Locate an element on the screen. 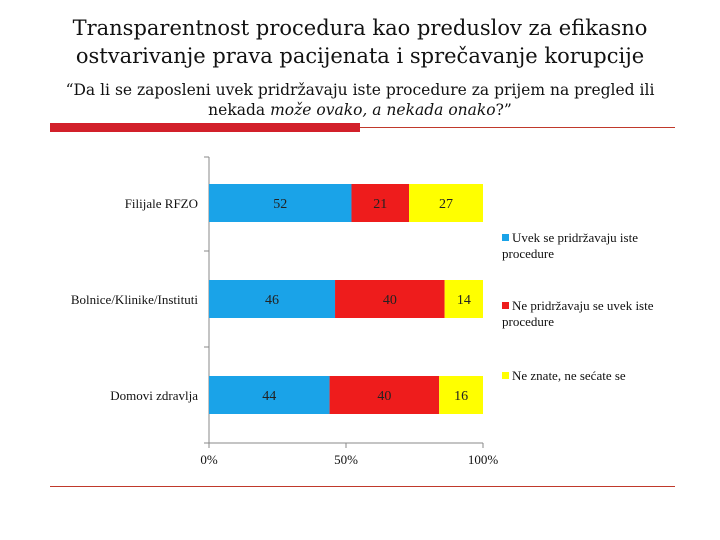 The width and height of the screenshot is (720, 540). question-line-2: nekada može ovako, a nekada onako?” is located at coordinates (360, 110).